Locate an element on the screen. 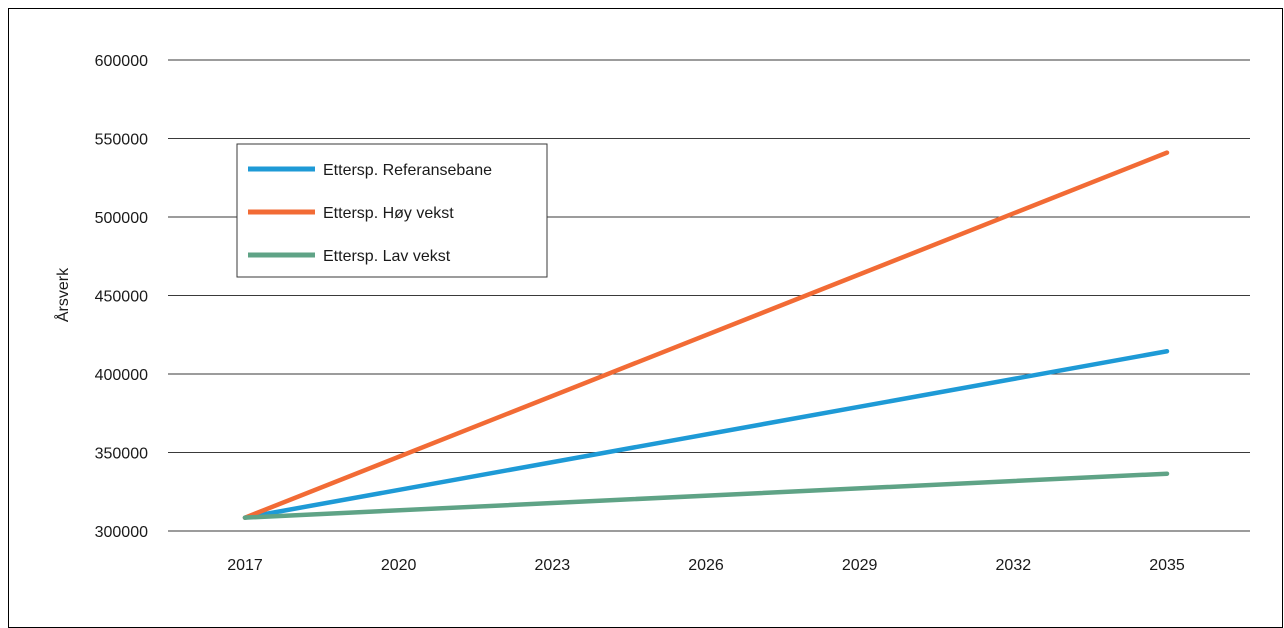 The width and height of the screenshot is (1284, 628). legend-label-2: Ettersp. Lav vekst is located at coordinates (387, 256).